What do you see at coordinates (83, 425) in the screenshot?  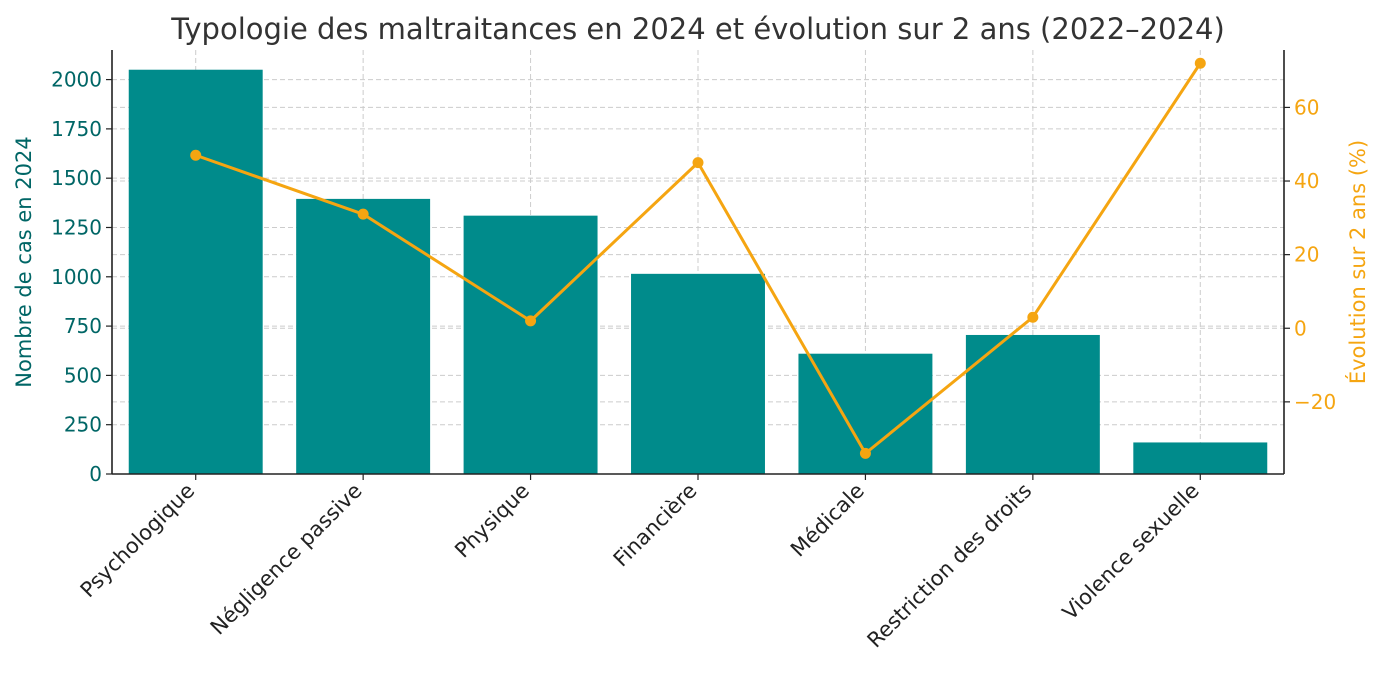 I see `y-tick-label: 250` at bounding box center [83, 425].